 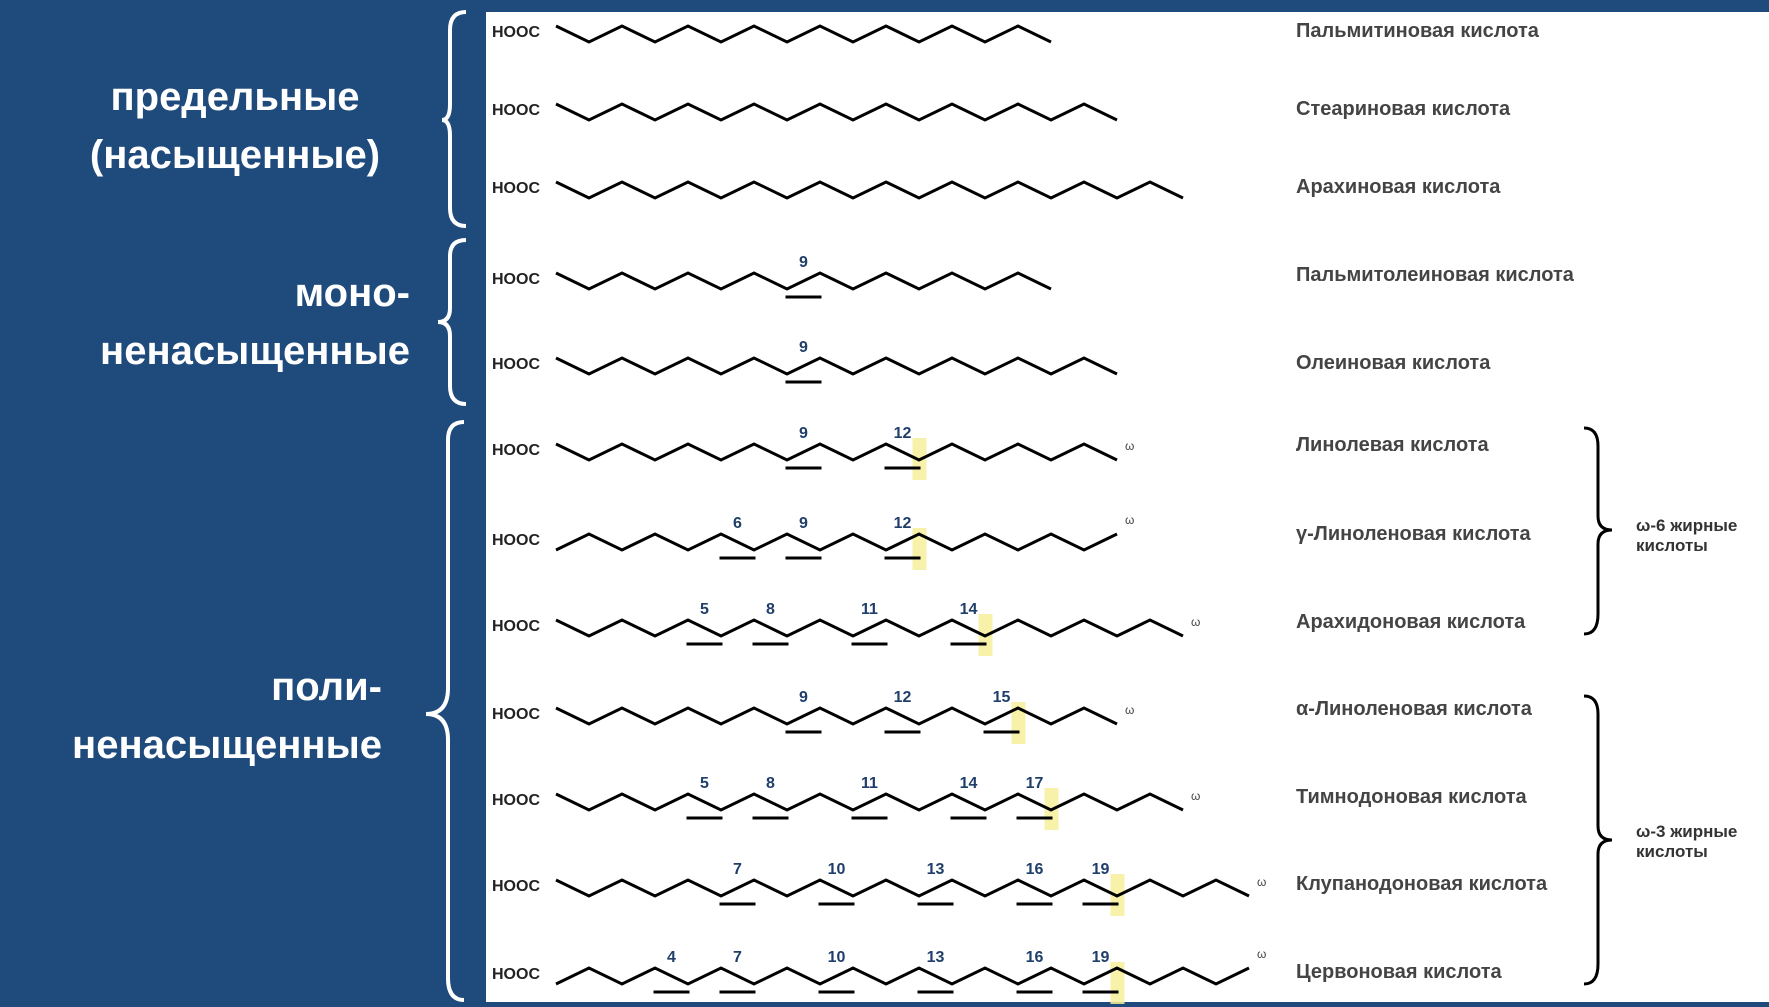 I want to click on double-bond-position-label: 4, so click(x=671, y=957).